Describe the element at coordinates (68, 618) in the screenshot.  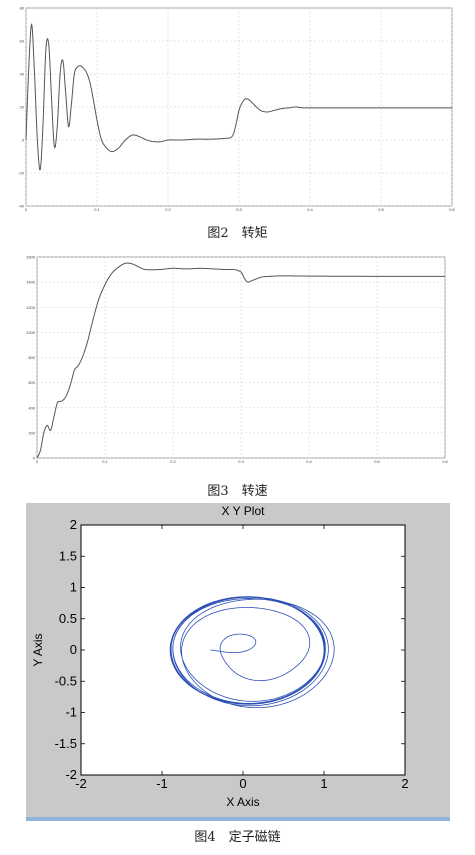
I see `y-tick-label: 0.5` at that location.